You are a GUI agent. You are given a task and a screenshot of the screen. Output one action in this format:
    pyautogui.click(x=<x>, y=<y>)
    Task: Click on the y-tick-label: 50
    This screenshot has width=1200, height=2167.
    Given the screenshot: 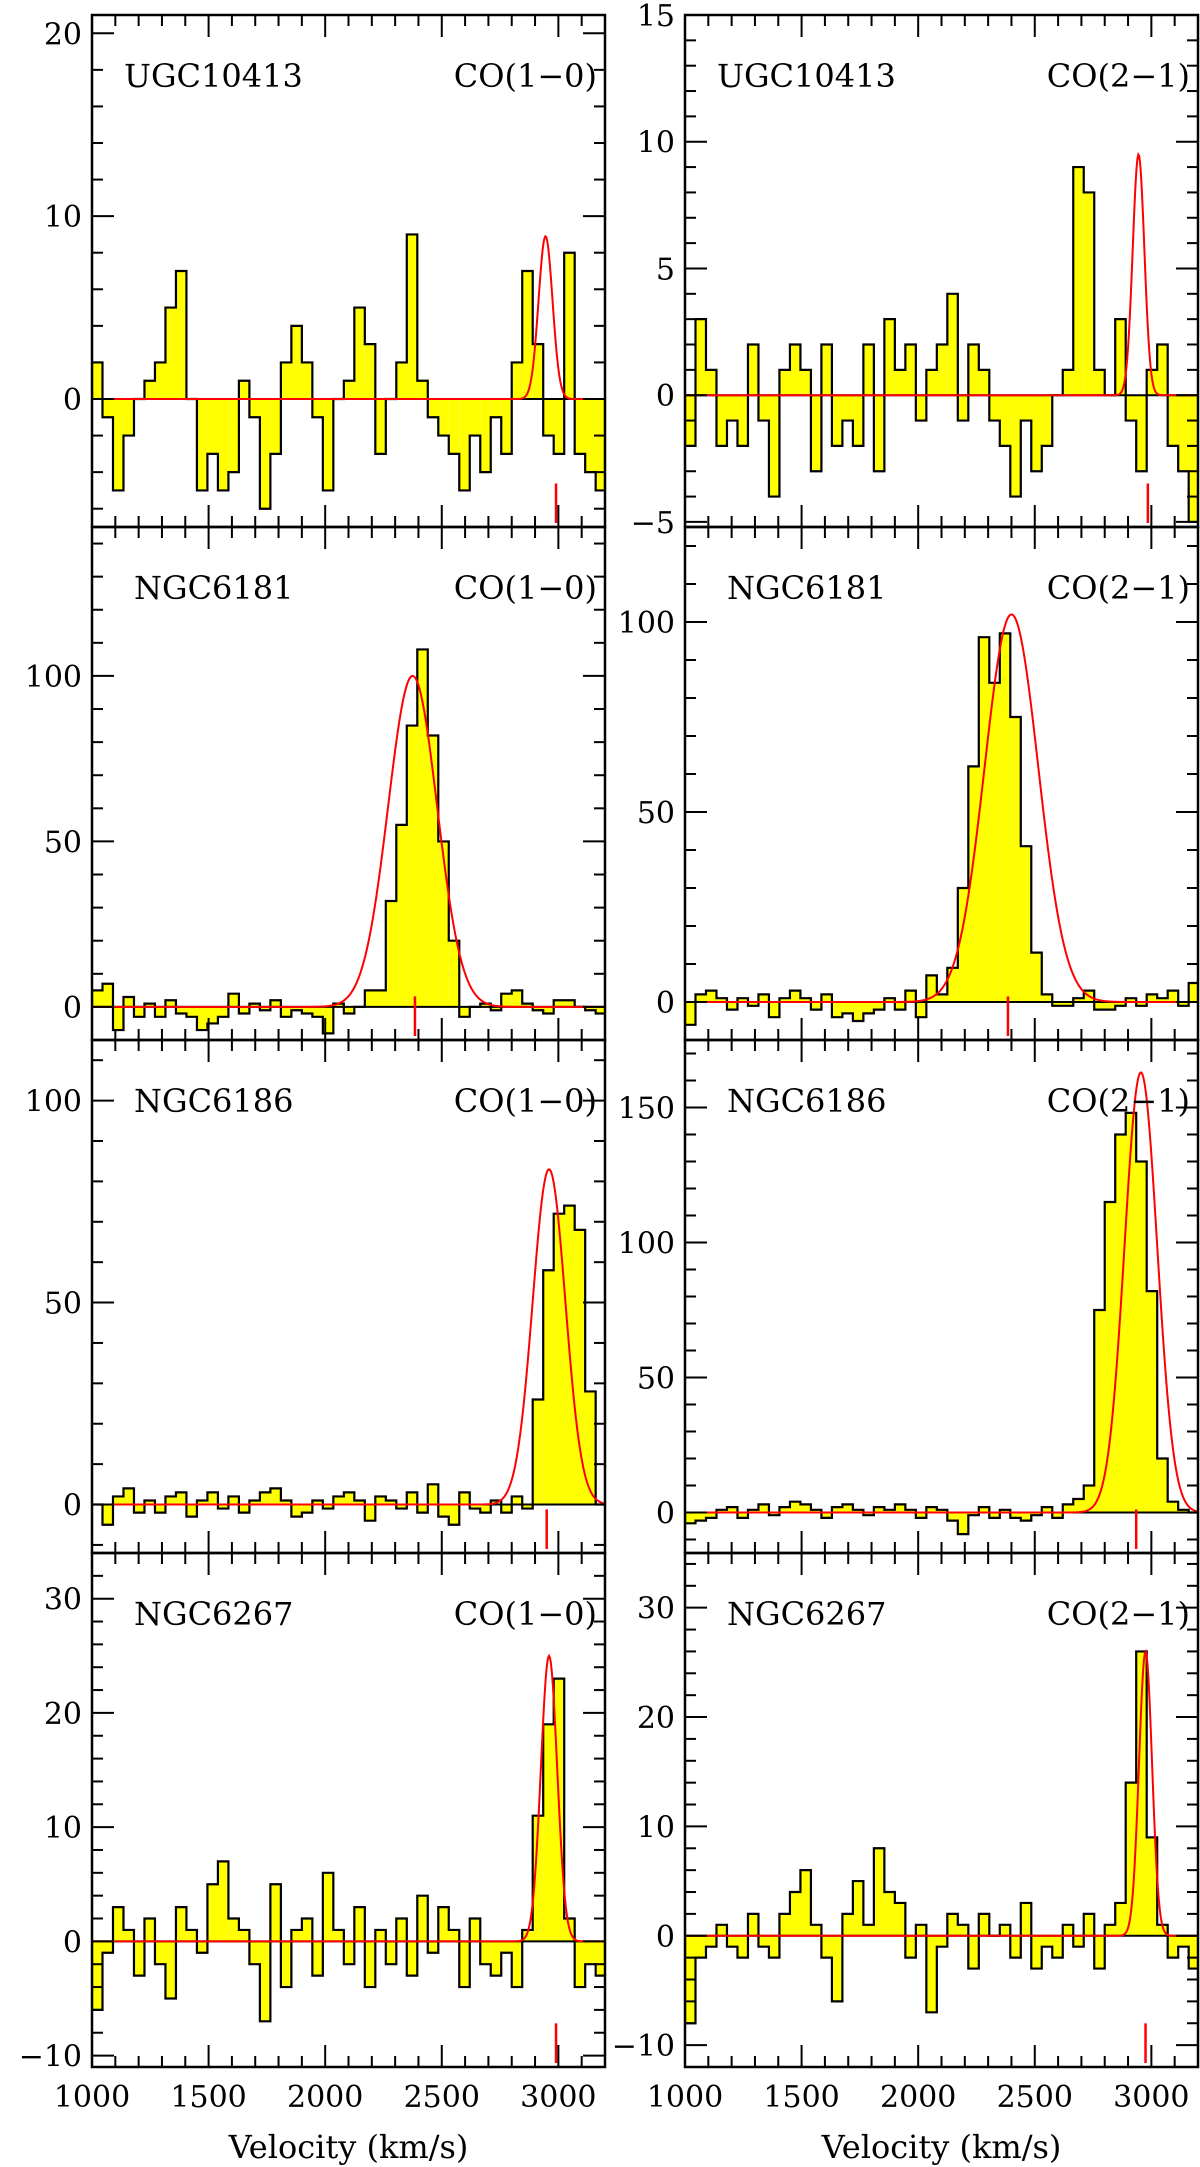 What is the action you would take?
    pyautogui.click(x=656, y=1379)
    